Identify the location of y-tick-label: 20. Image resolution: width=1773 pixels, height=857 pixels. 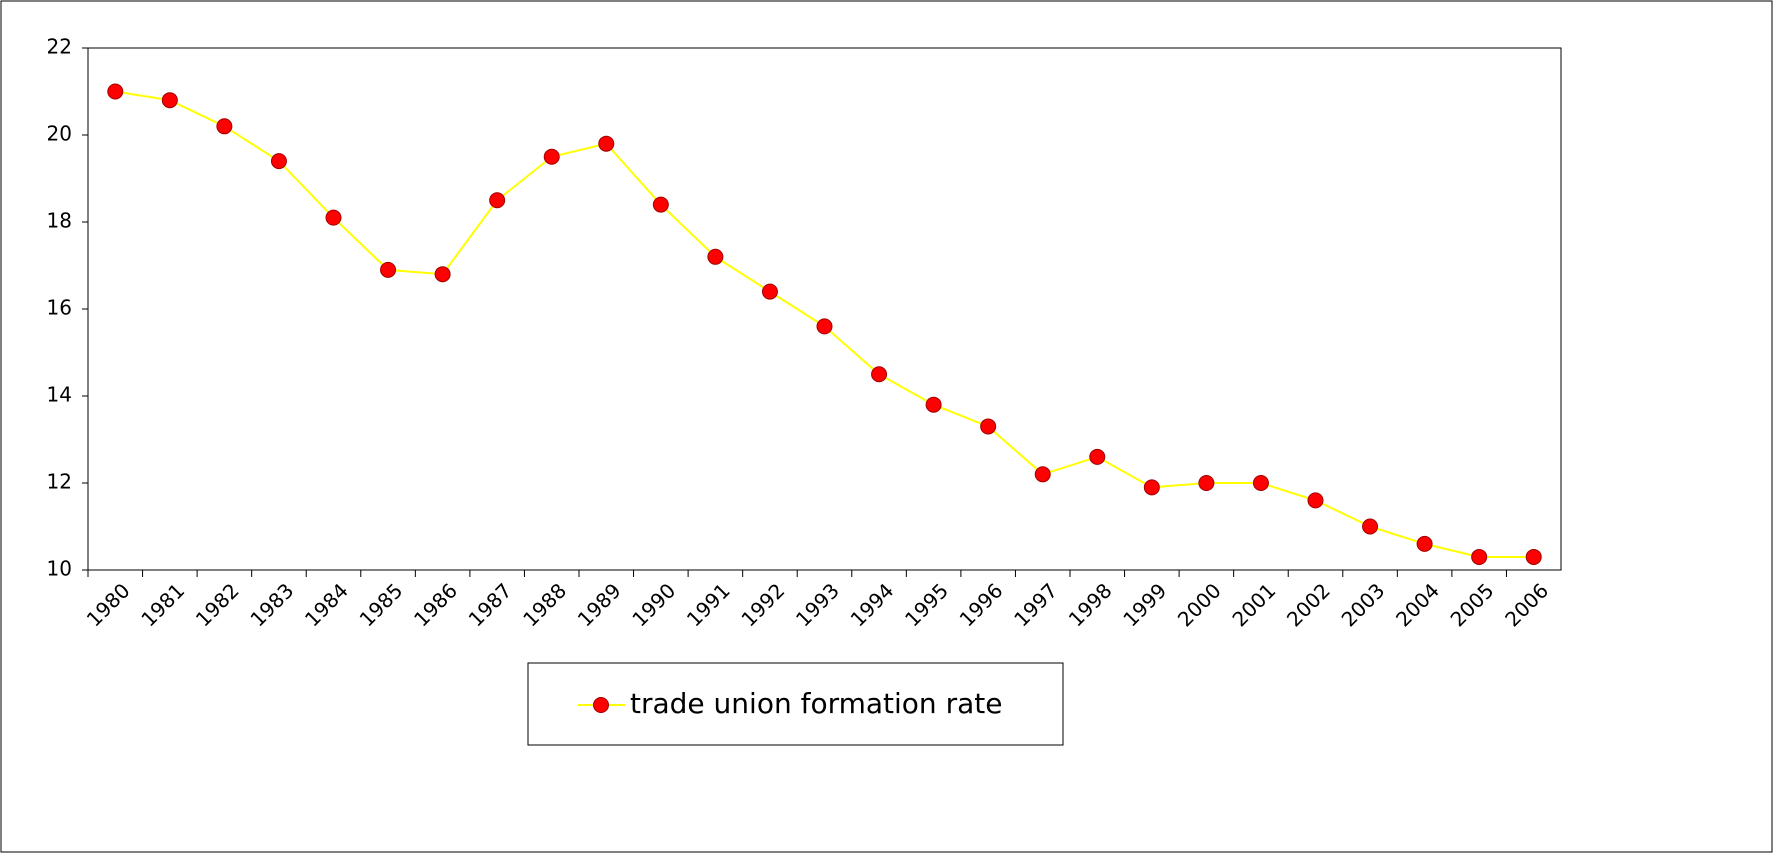
(59, 134).